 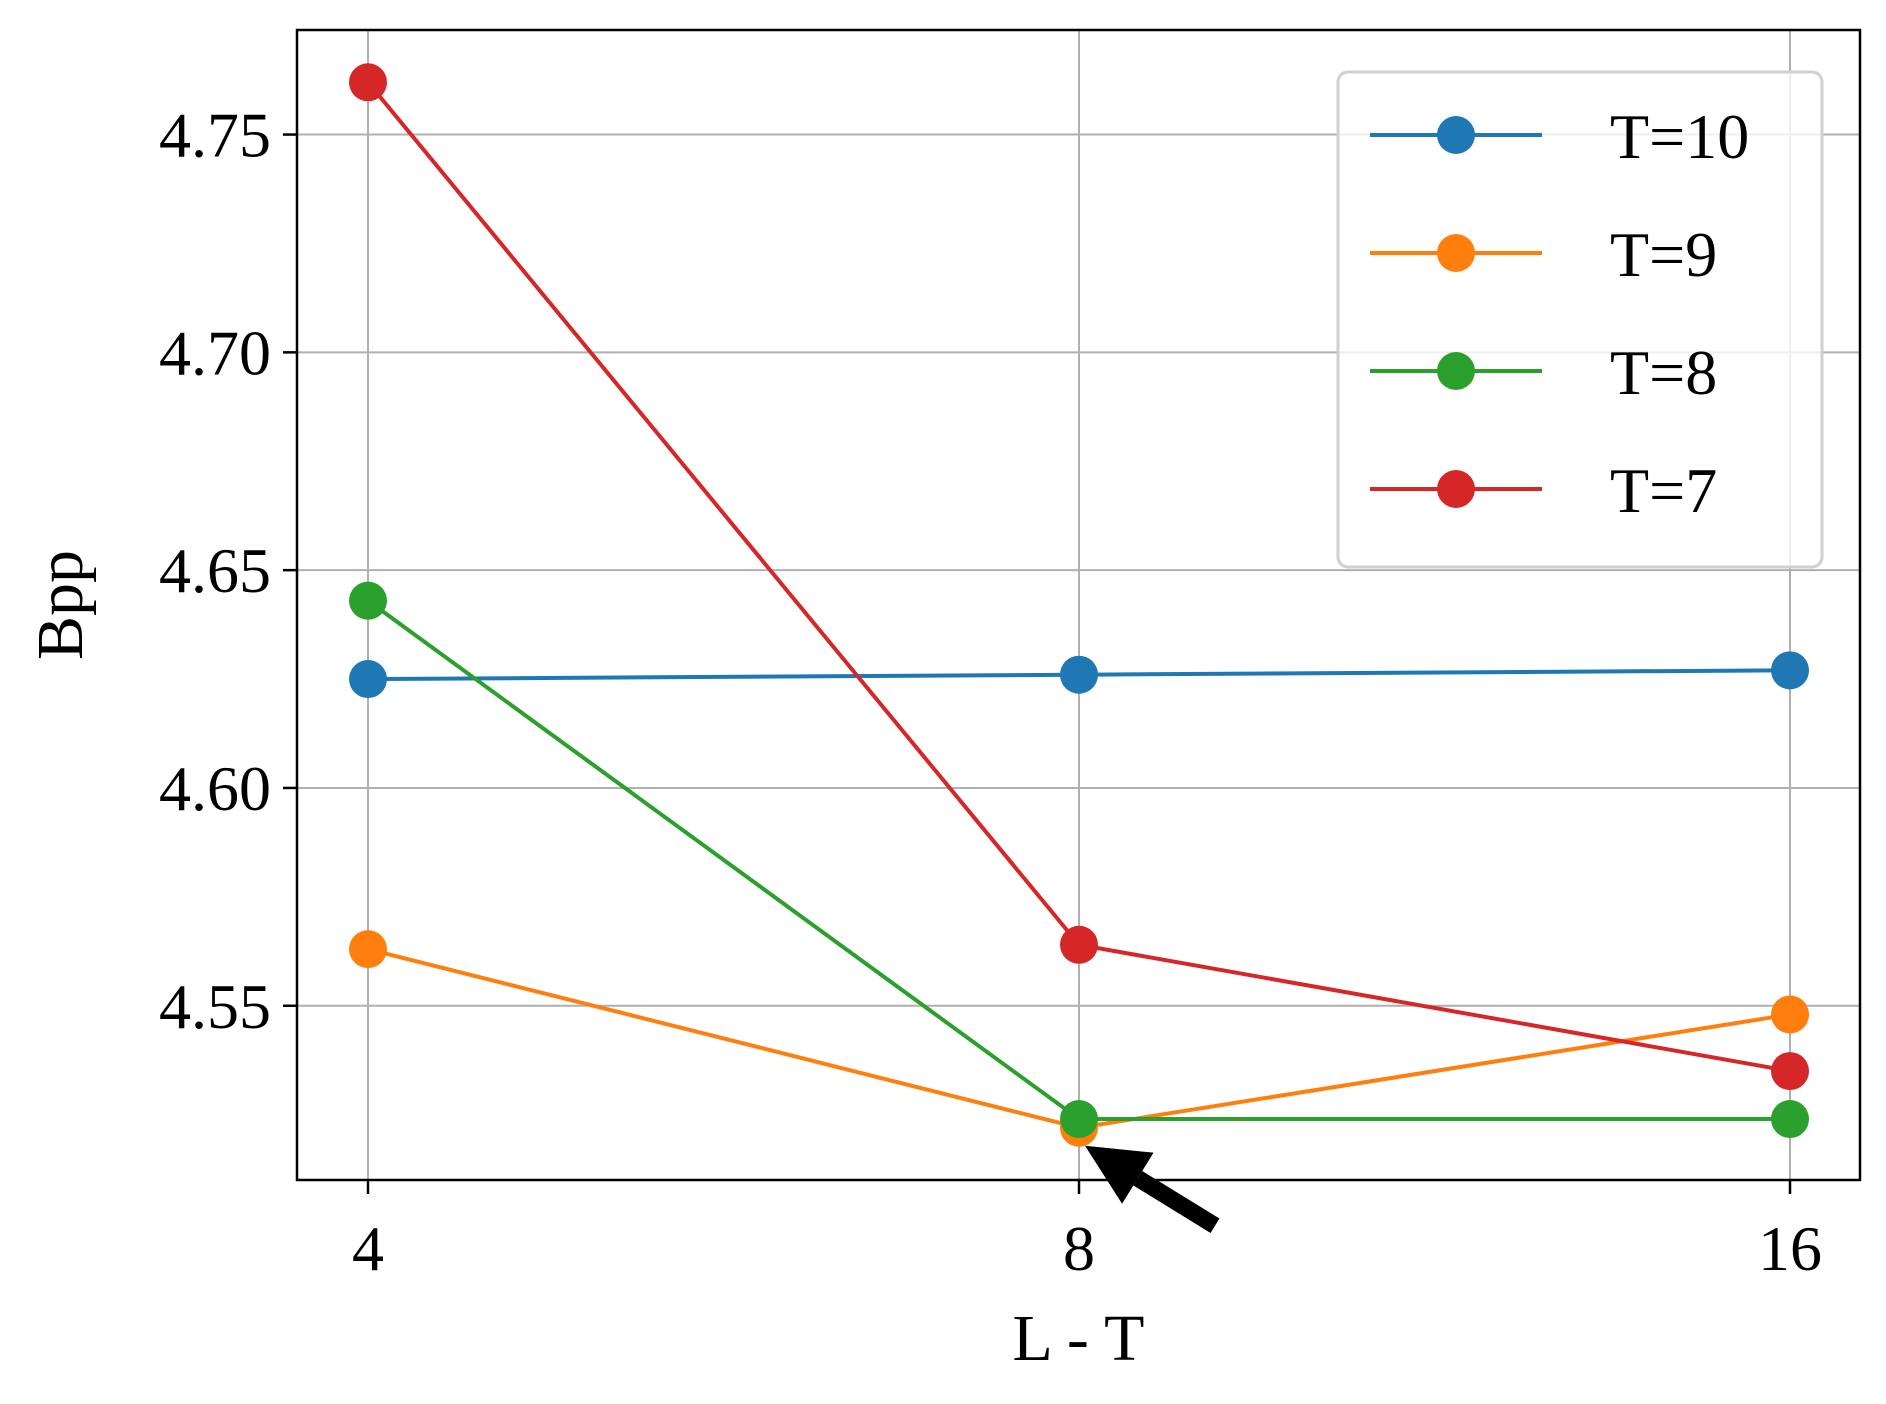 I want to click on x-tick-label: 16, so click(x=1790, y=1248).